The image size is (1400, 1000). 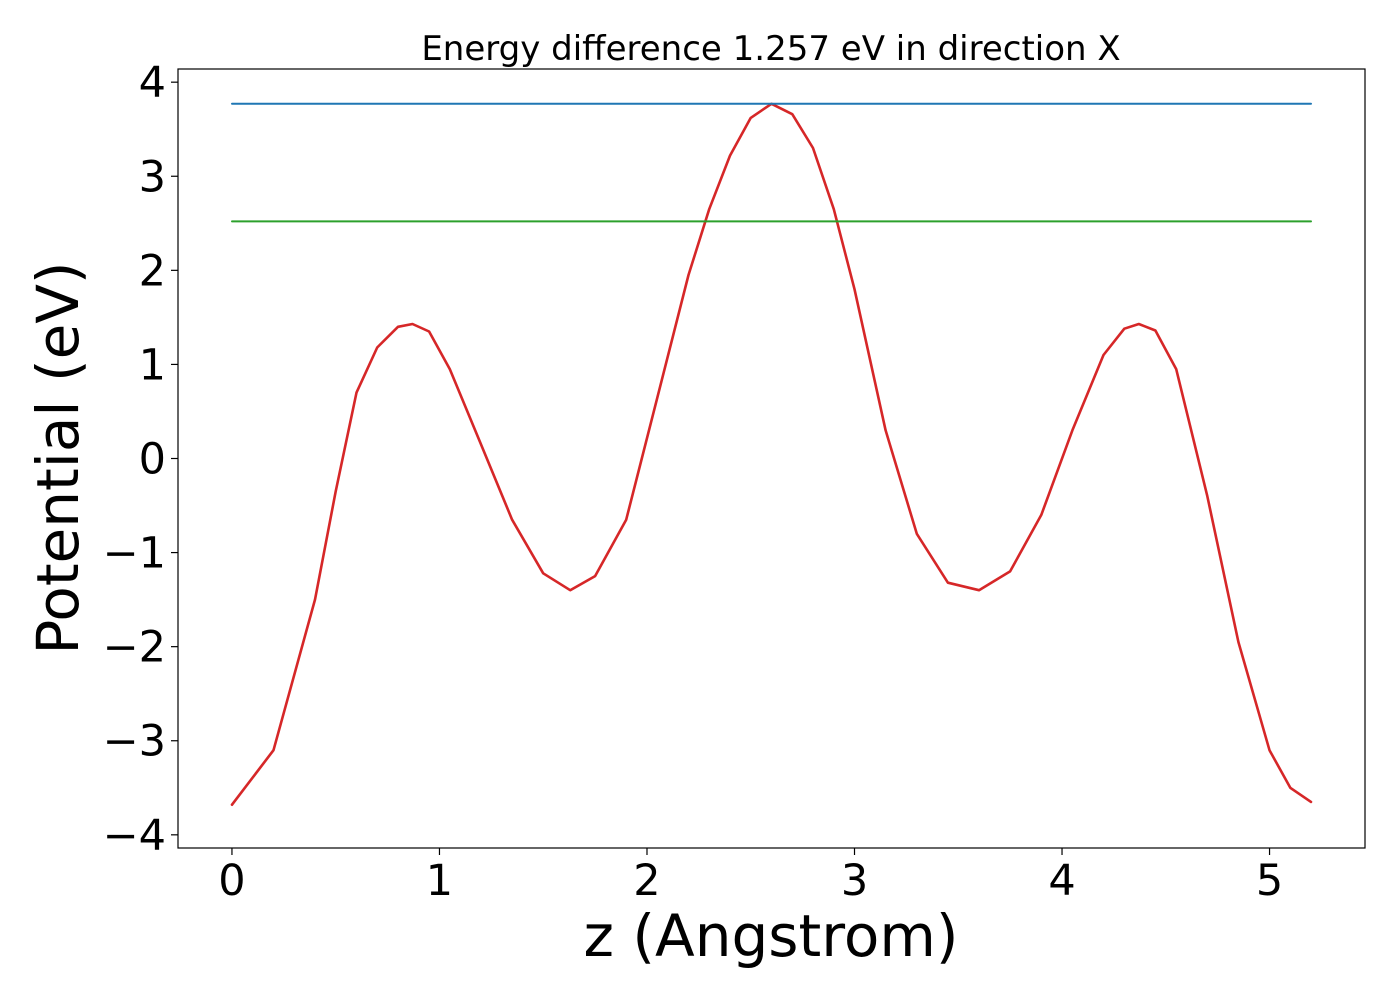 I want to click on y-tick-label: 3, so click(x=152, y=177).